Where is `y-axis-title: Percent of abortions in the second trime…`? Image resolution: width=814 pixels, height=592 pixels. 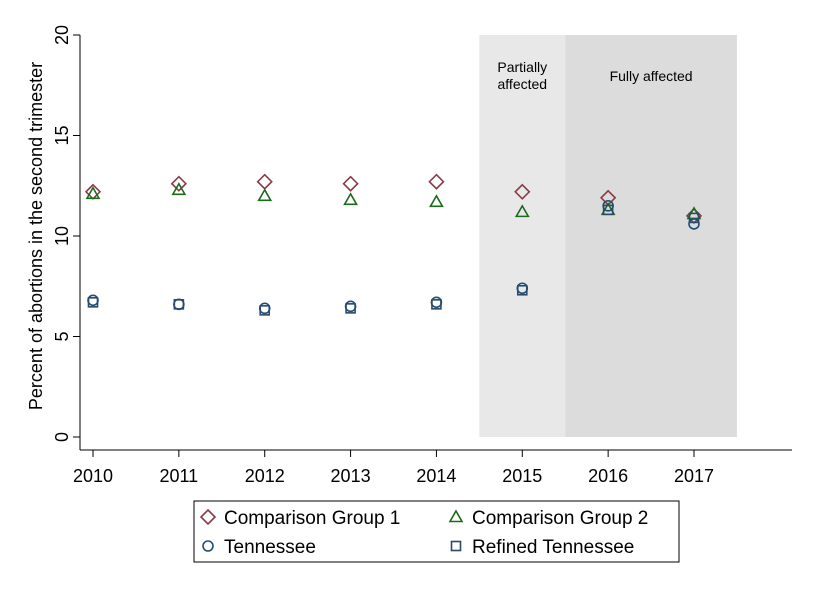
y-axis-title: Percent of abortions in the second trime… is located at coordinates (36, 236).